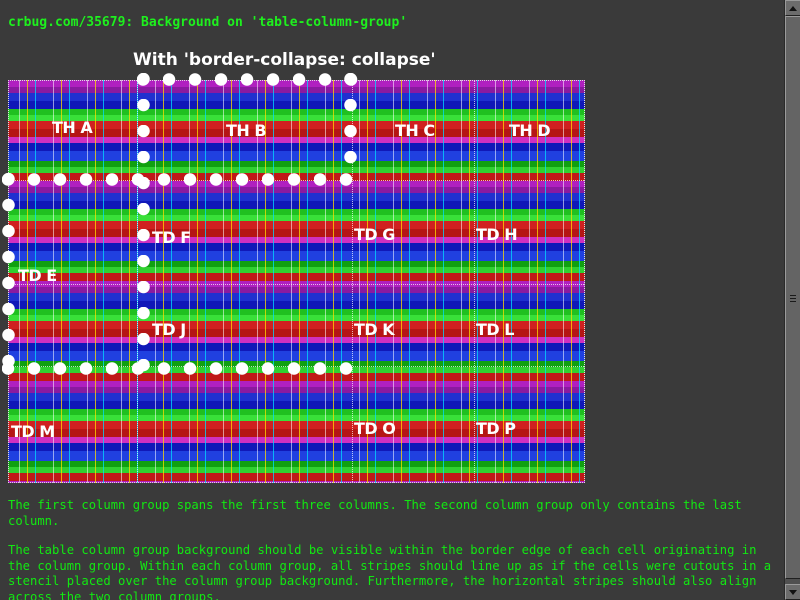 The image size is (800, 600). Describe the element at coordinates (375, 428) in the screenshot. I see `cell-td-o: TD O` at that location.